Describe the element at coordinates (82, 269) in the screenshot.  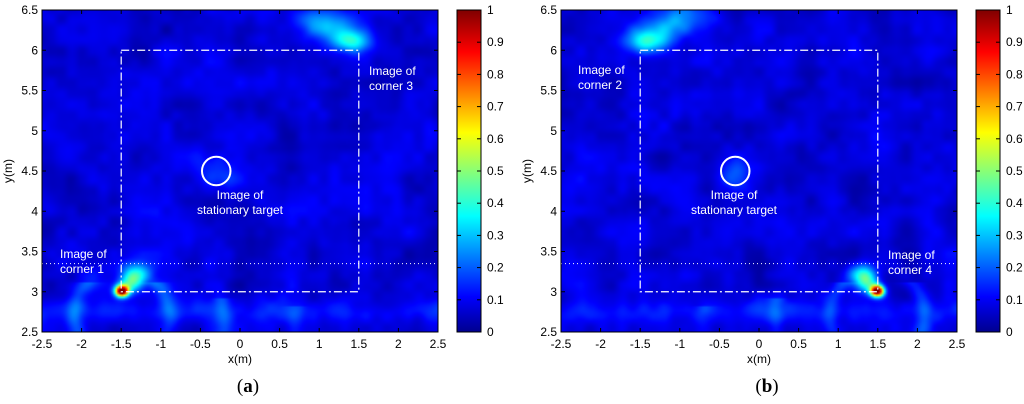
I see `annotation-line: corner 1` at that location.